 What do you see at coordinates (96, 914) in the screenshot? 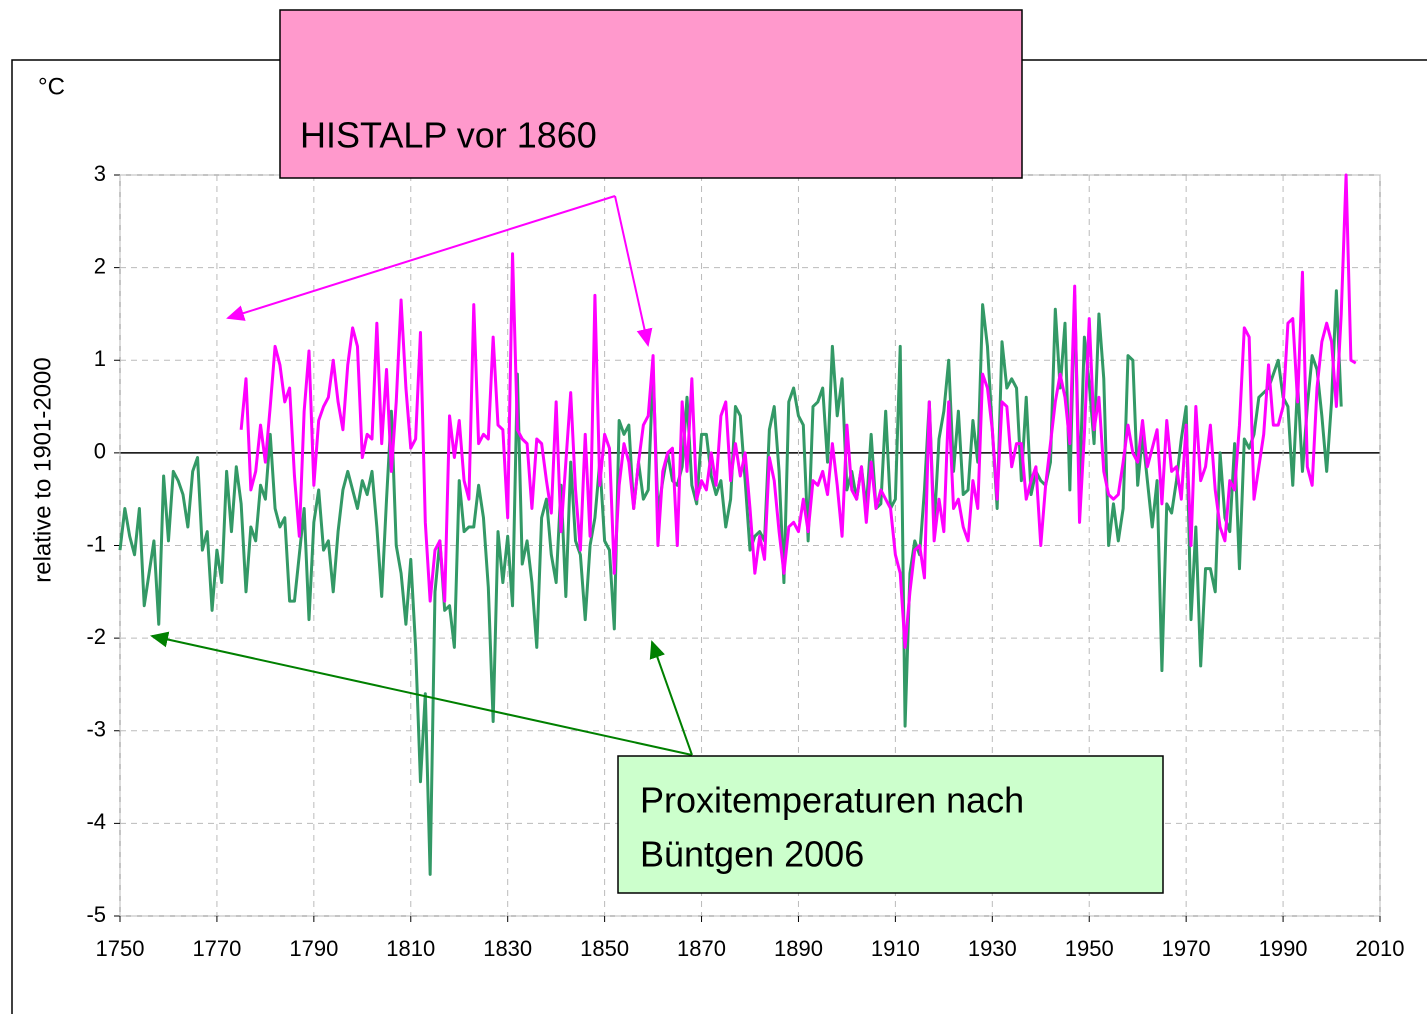
I see `y-tick-label: -5` at bounding box center [96, 914].